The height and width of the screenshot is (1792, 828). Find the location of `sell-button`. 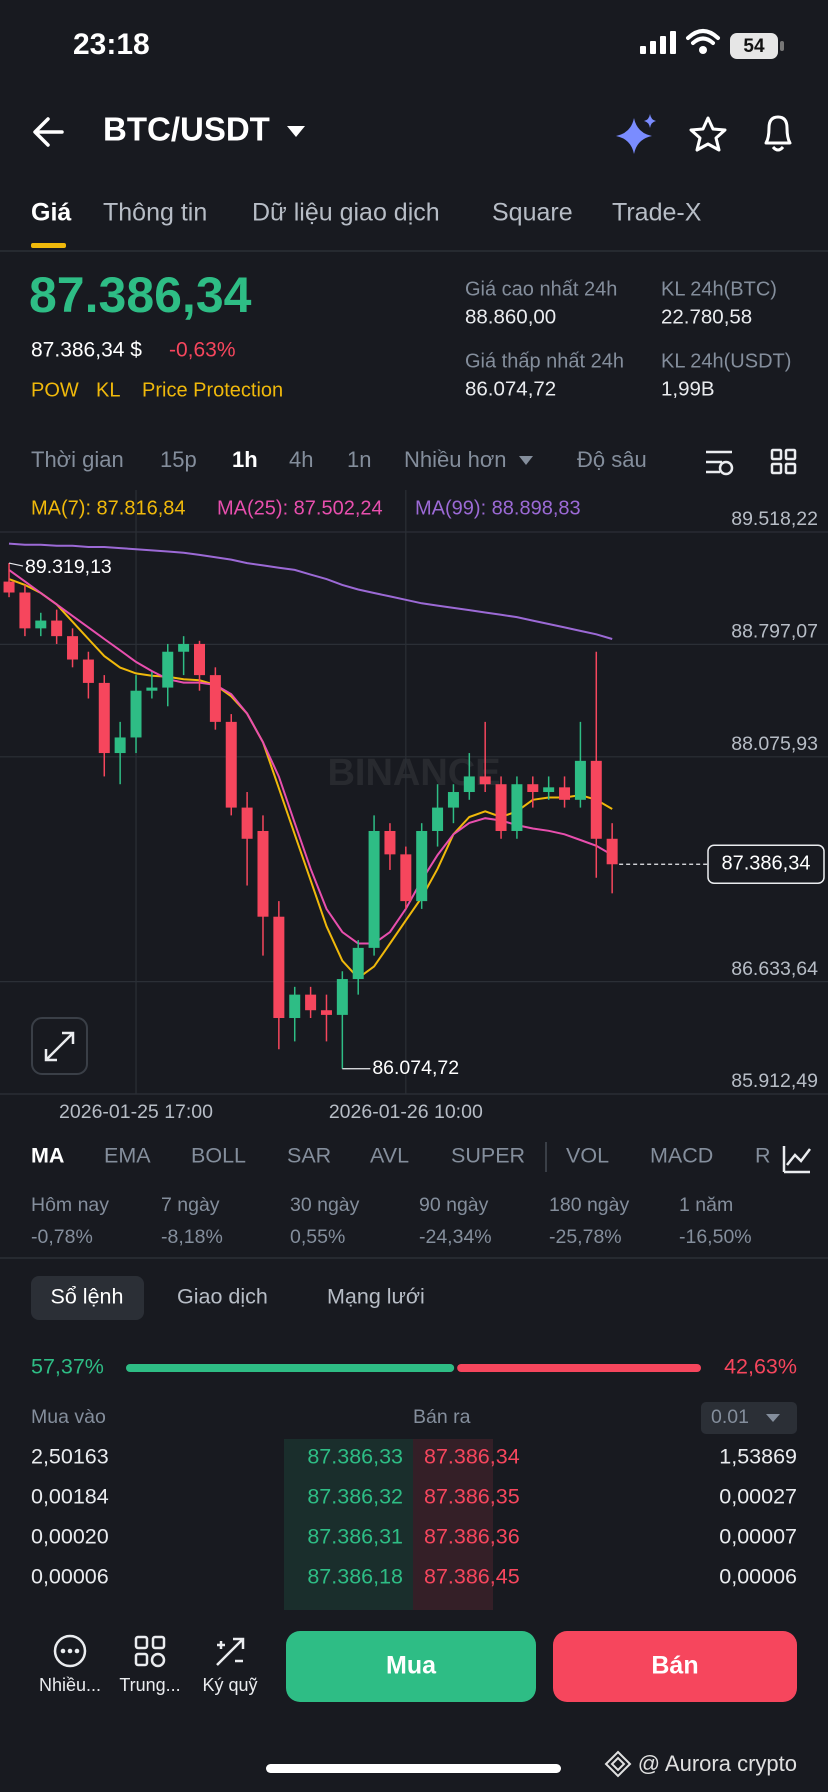

sell-button is located at coordinates (675, 1666).